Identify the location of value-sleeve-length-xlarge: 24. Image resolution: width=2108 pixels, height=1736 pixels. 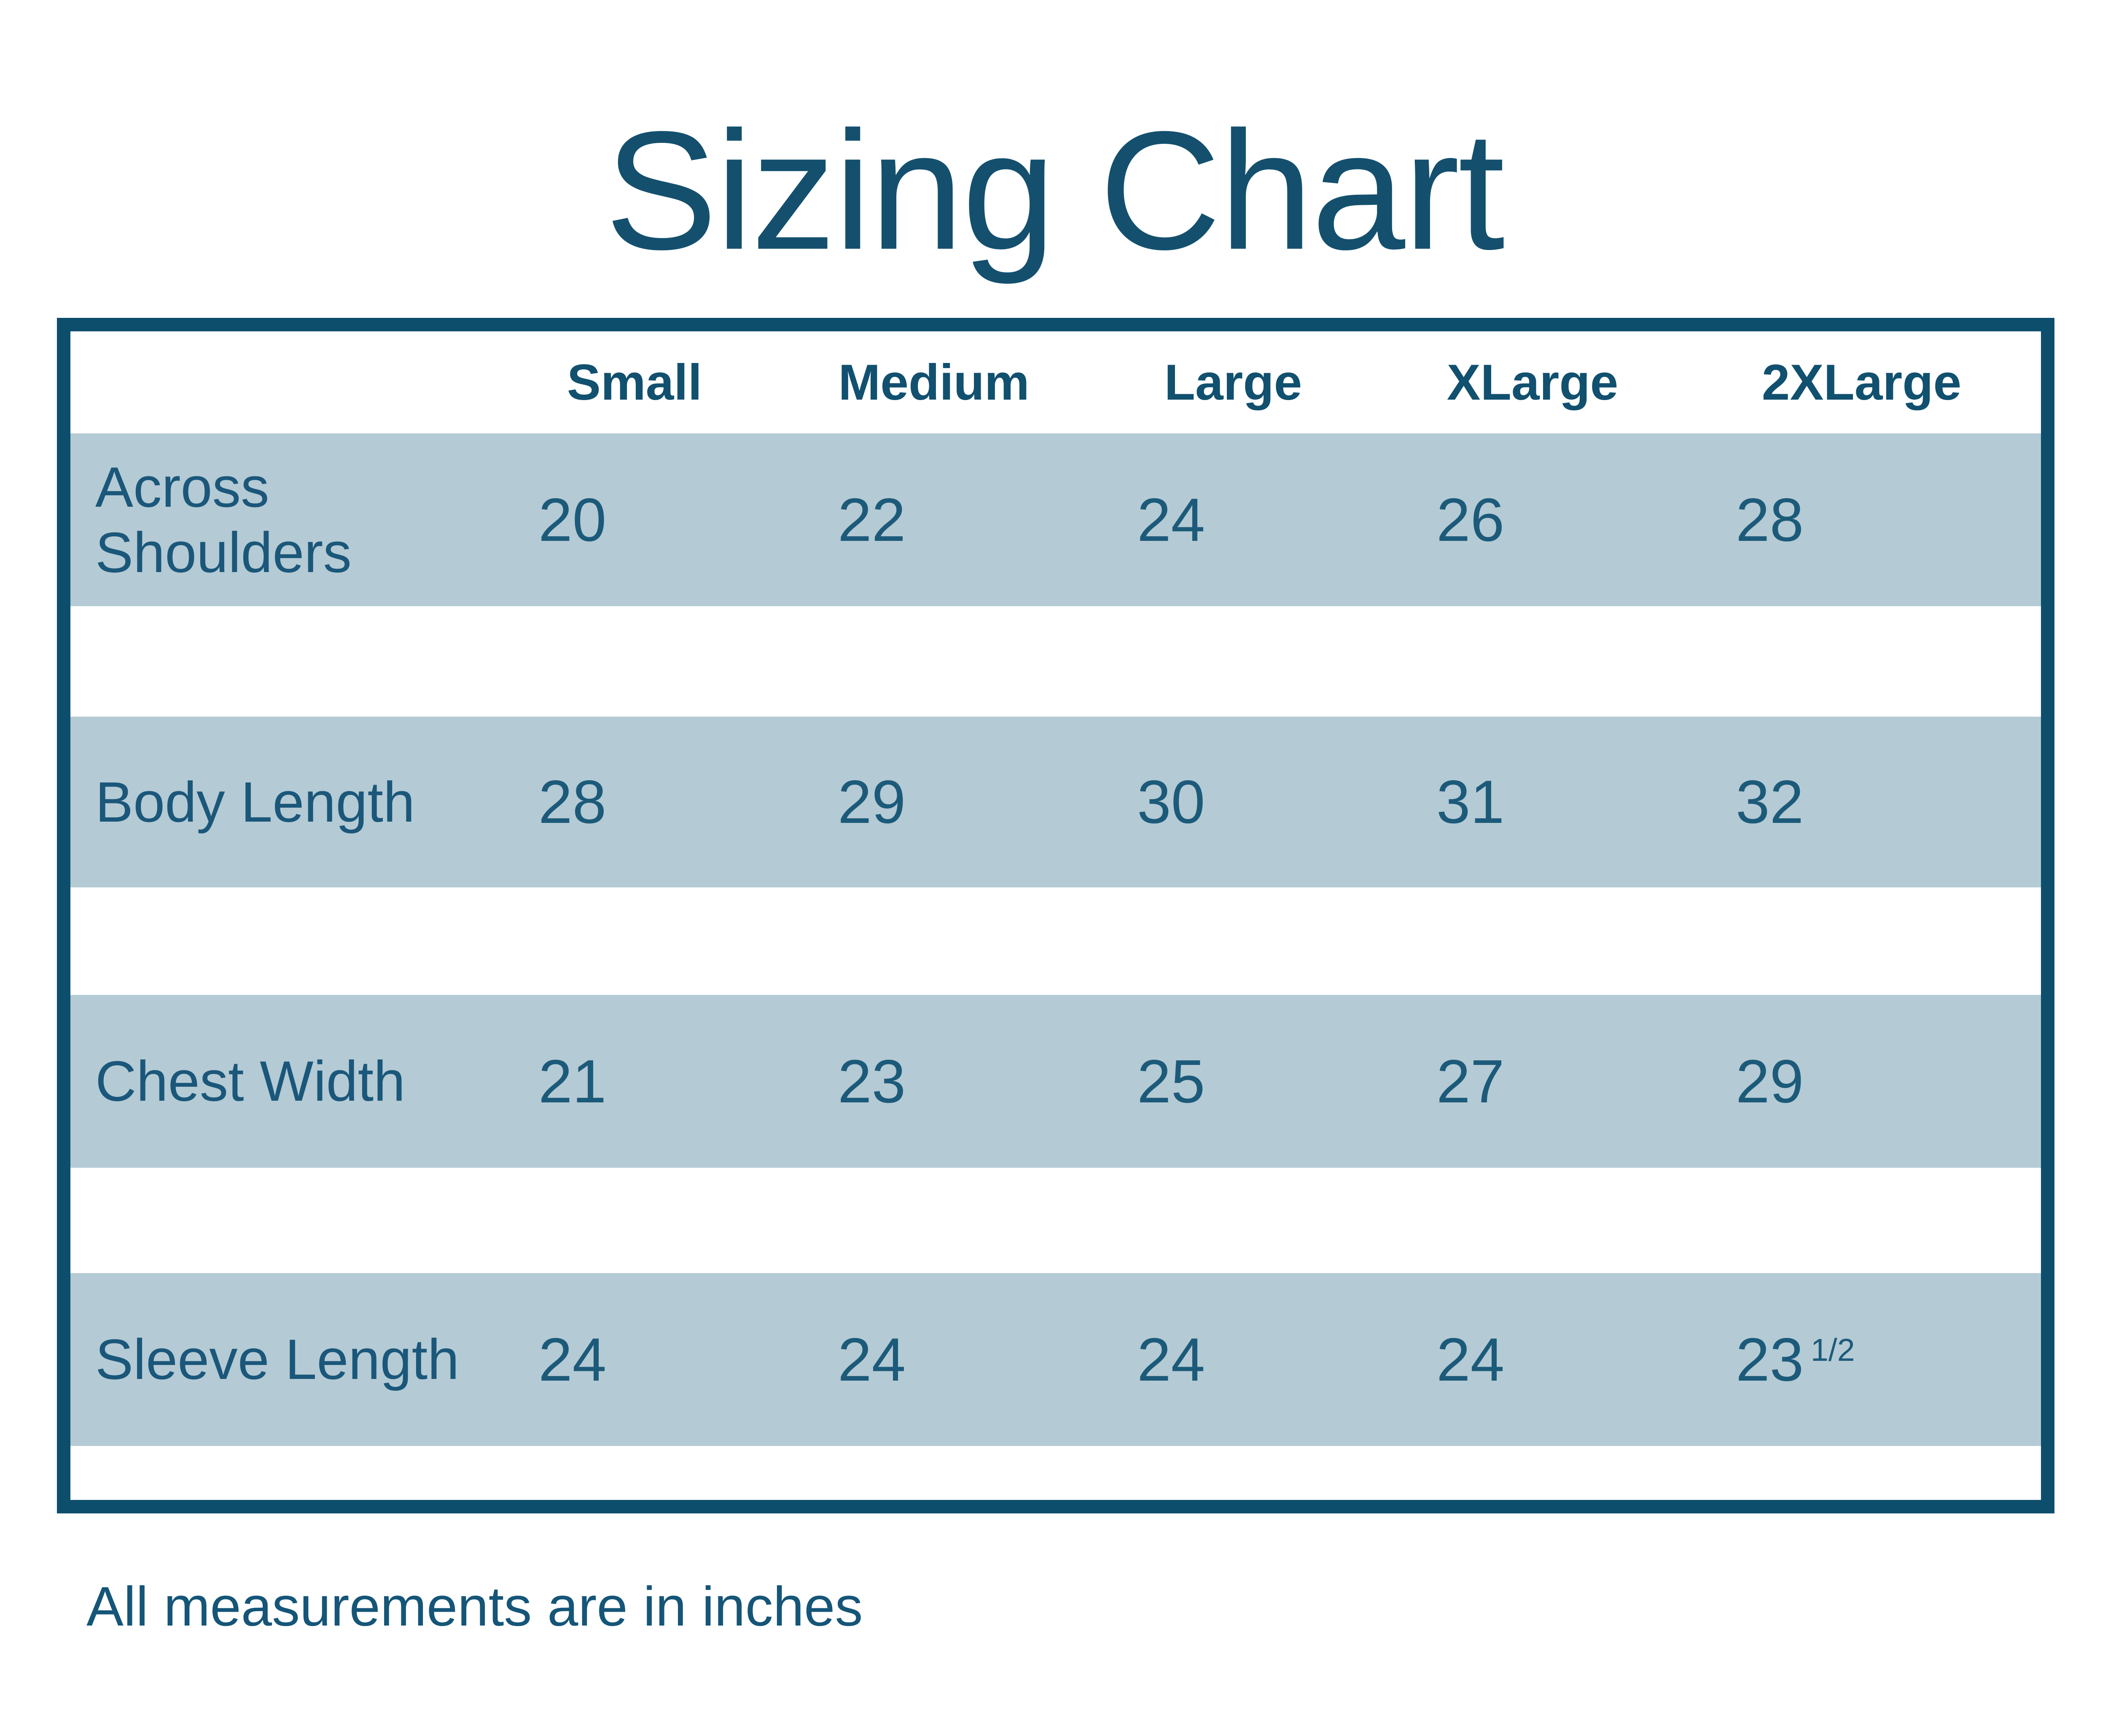
(1470, 1359).